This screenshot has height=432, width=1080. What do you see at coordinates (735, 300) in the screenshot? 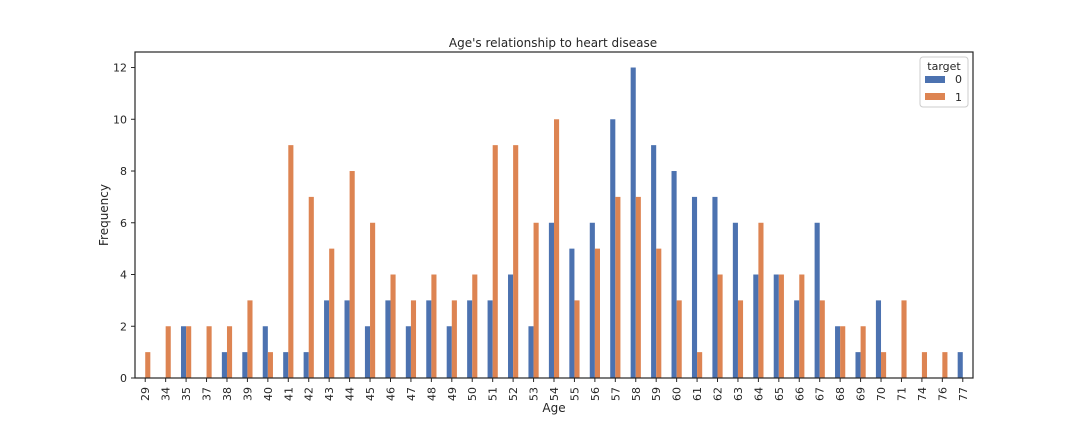
I see `bar-target0-age63` at bounding box center [735, 300].